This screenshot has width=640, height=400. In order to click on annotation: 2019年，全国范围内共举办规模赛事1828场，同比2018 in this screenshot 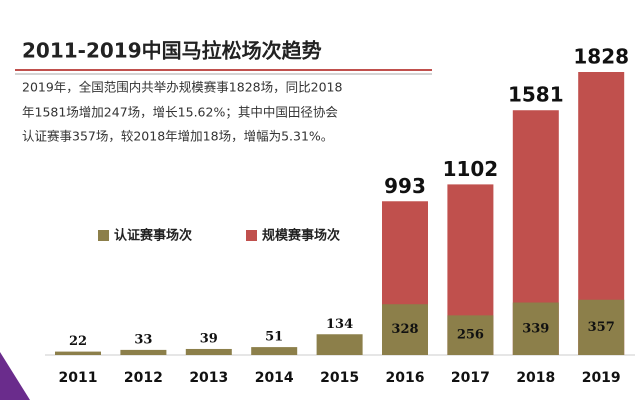, I will do `click(182, 87)`.